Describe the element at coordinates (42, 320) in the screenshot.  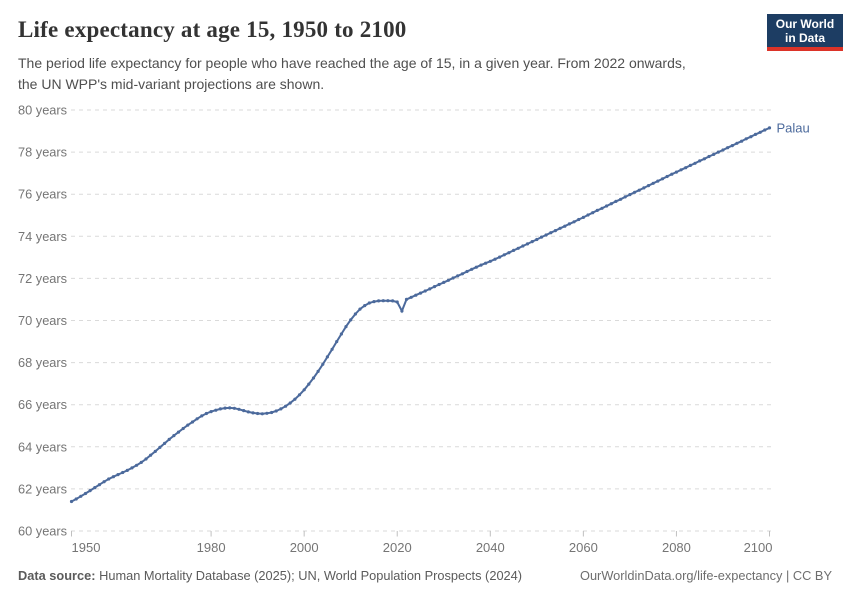
I see `y-axis-tick-label: 70 years` at that location.